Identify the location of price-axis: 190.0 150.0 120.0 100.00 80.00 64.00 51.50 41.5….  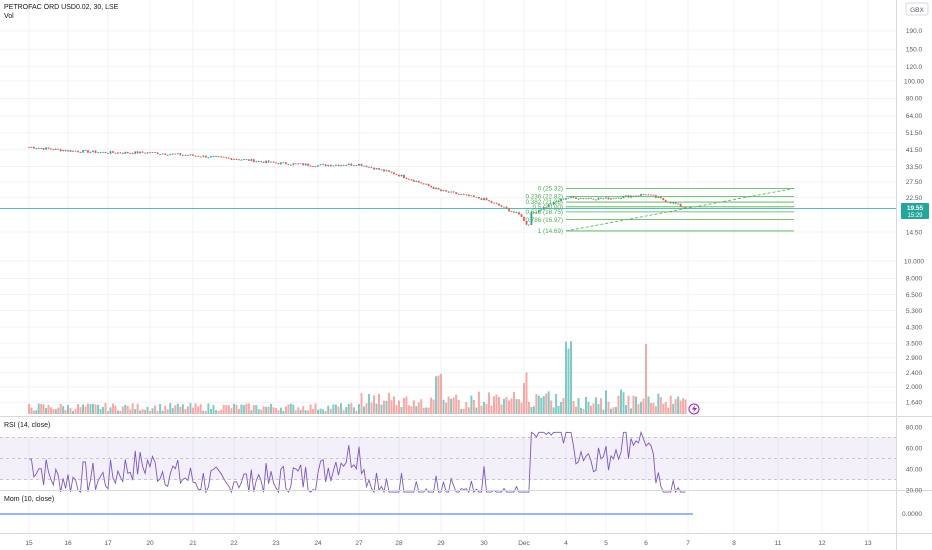
(914, 217).